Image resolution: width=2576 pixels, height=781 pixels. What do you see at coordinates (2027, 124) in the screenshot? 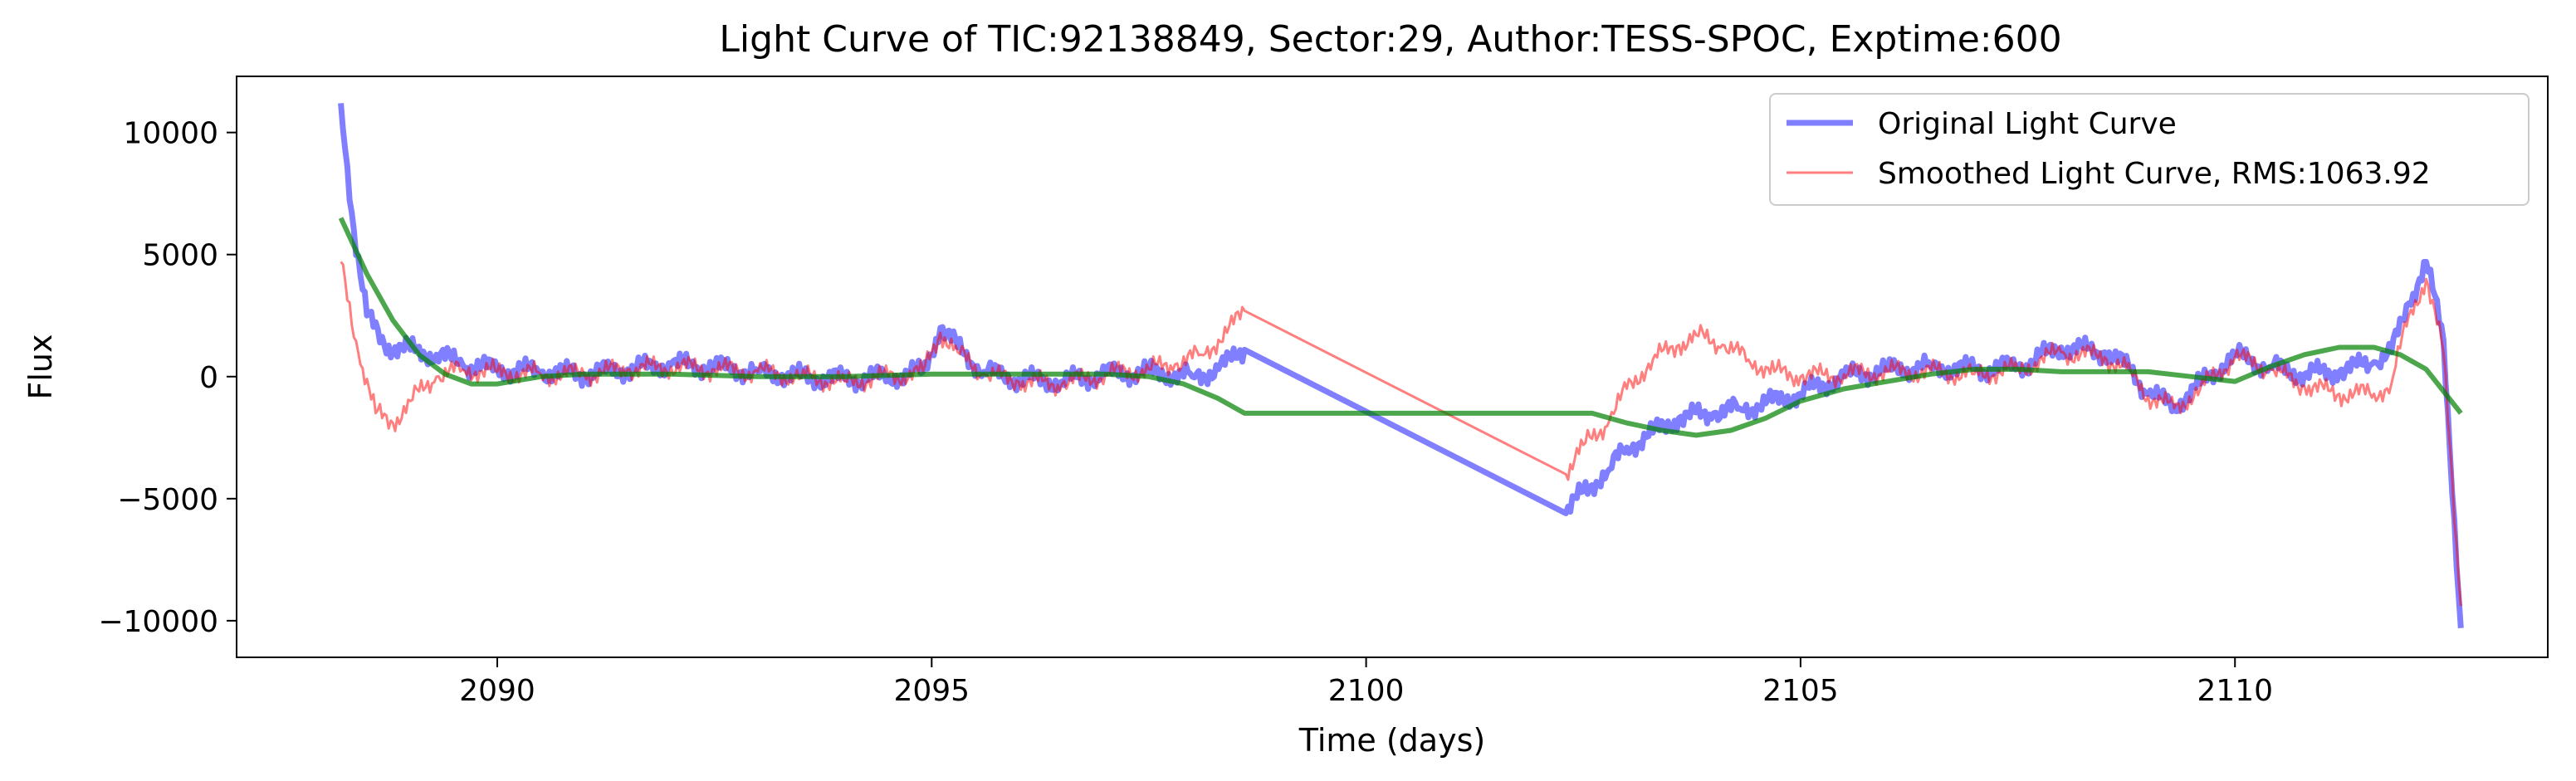
I see `legend-label-original: Original Light Curve` at bounding box center [2027, 124].